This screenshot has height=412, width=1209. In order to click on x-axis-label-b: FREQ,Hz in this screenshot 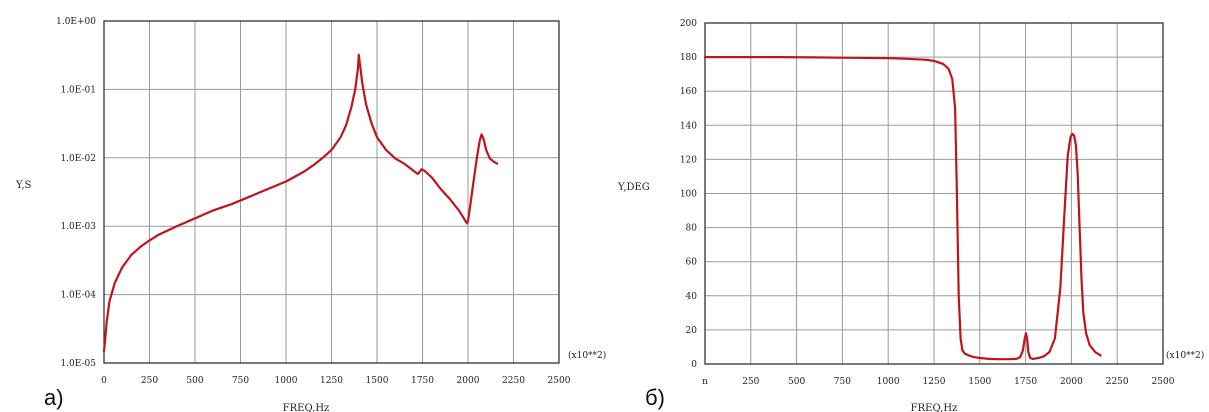, I will do `click(934, 407)`.